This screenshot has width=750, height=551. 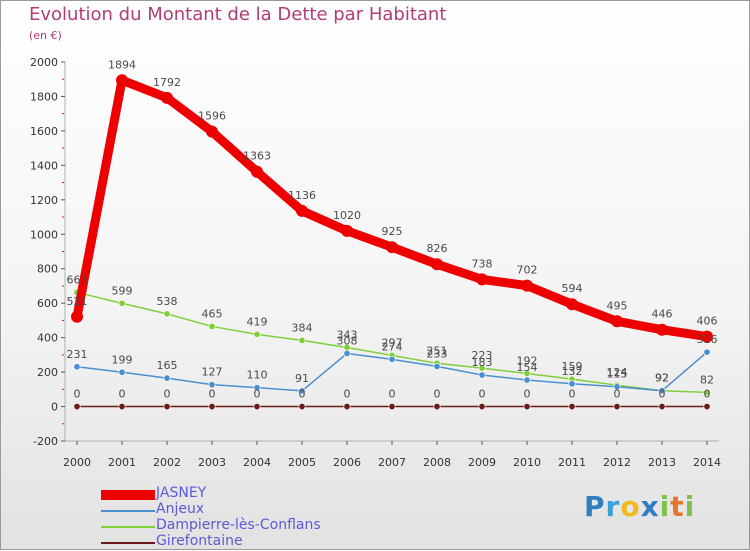 What do you see at coordinates (44, 62) in the screenshot?
I see `y-tick-label: 2000` at bounding box center [44, 62].